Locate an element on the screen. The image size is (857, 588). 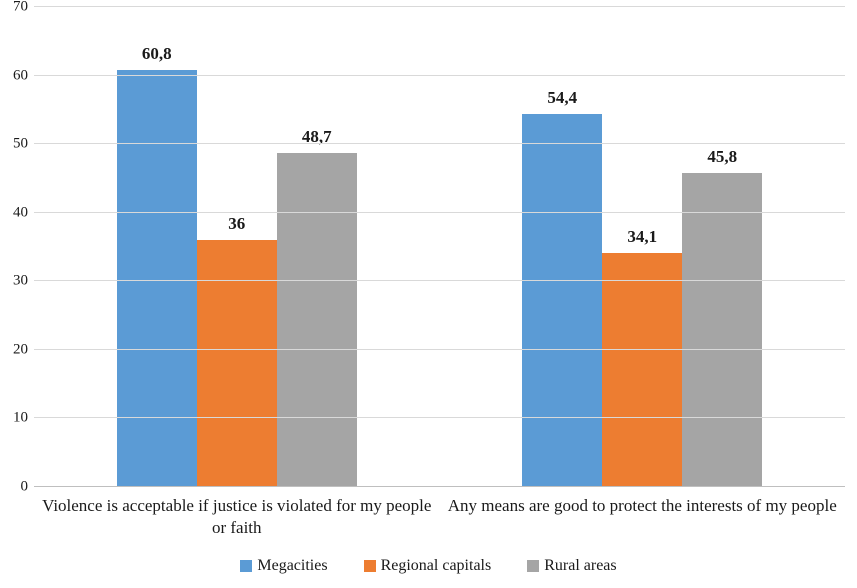
bar-value-label: 34,1 is located at coordinates (642, 237).